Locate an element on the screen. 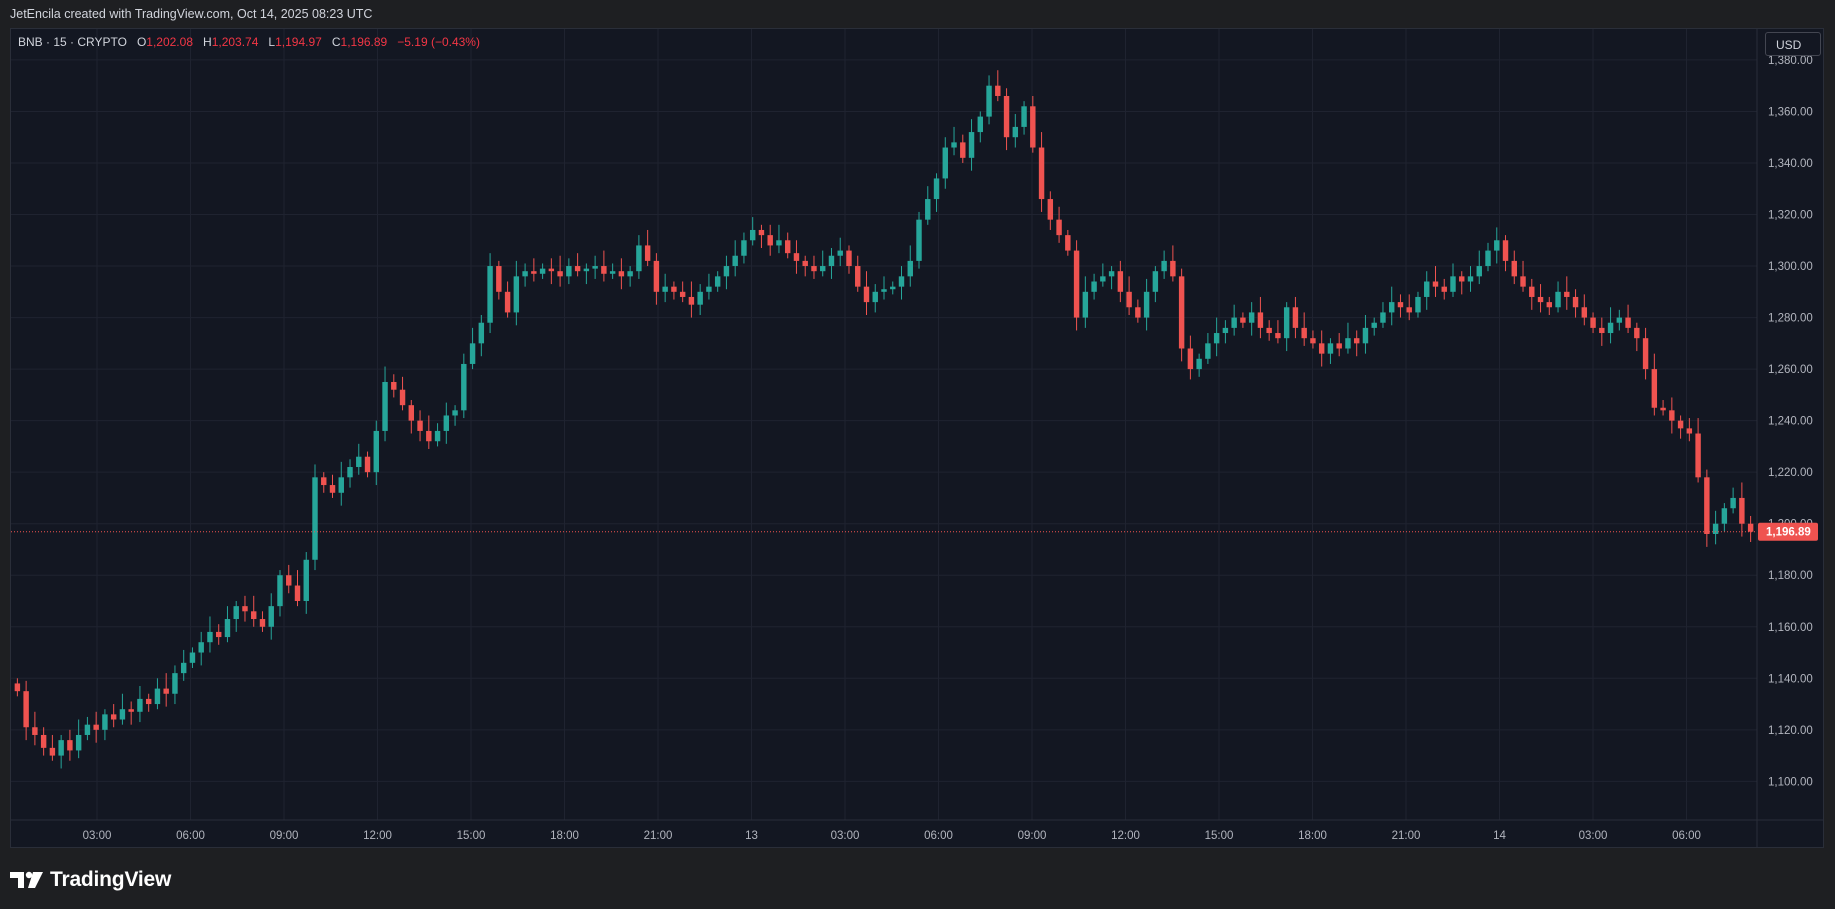 This screenshot has height=909, width=1835. legend-high-label: H is located at coordinates (207, 42).